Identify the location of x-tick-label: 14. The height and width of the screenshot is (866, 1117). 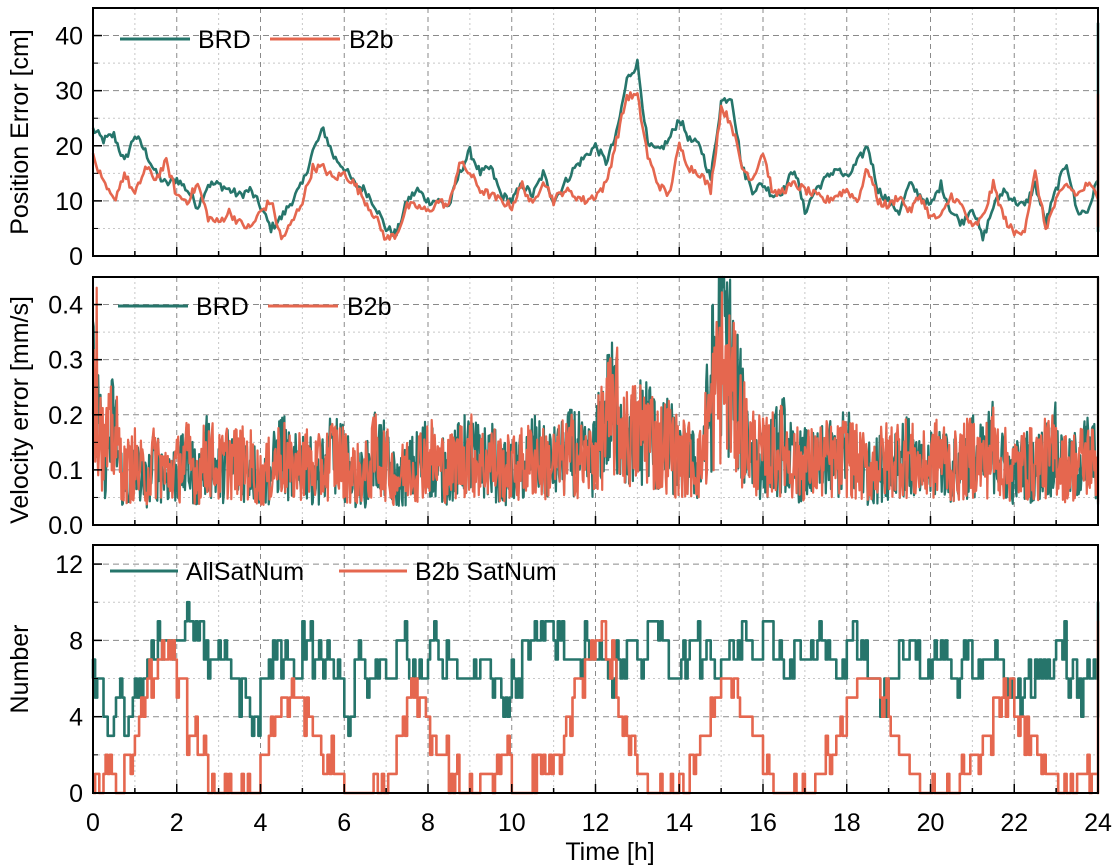
(679, 823).